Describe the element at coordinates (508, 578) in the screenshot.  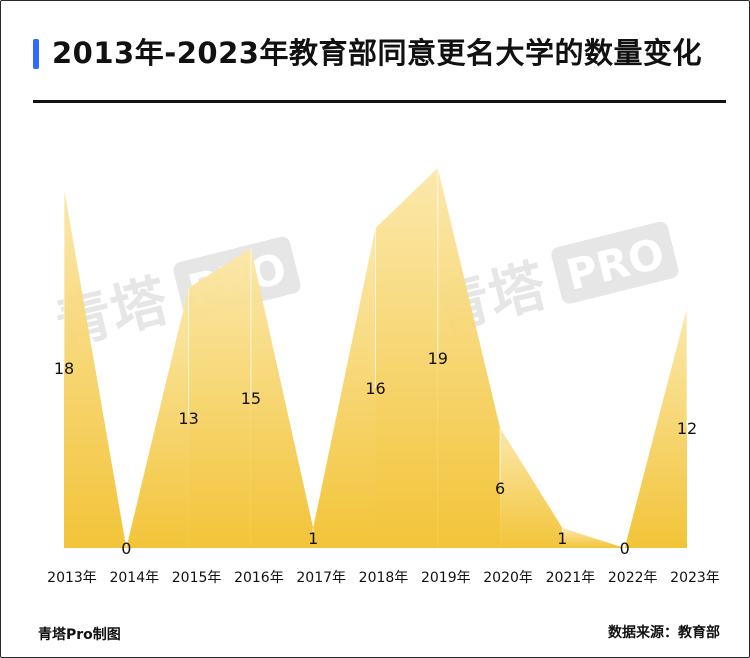
I see `x-tick-label: 2020年` at that location.